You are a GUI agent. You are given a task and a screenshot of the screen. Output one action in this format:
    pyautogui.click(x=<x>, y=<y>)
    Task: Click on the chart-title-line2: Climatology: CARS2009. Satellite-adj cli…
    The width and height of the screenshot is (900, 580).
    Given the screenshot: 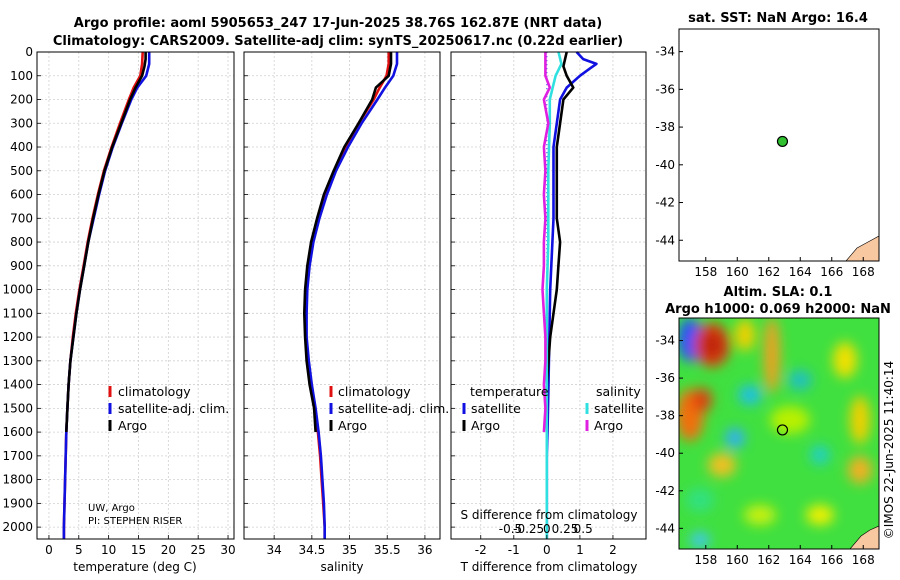 What is the action you would take?
    pyautogui.click(x=338, y=41)
    